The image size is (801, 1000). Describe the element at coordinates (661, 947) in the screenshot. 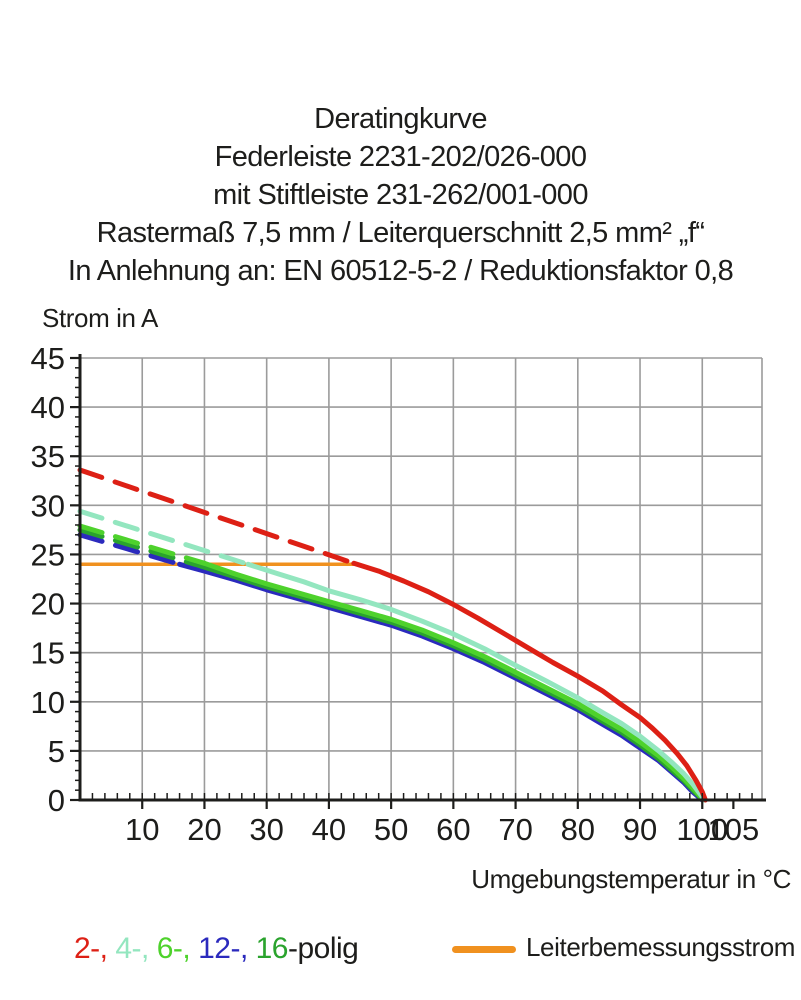

I see `reference-line-label: Leiterbemessungsstrom` at that location.